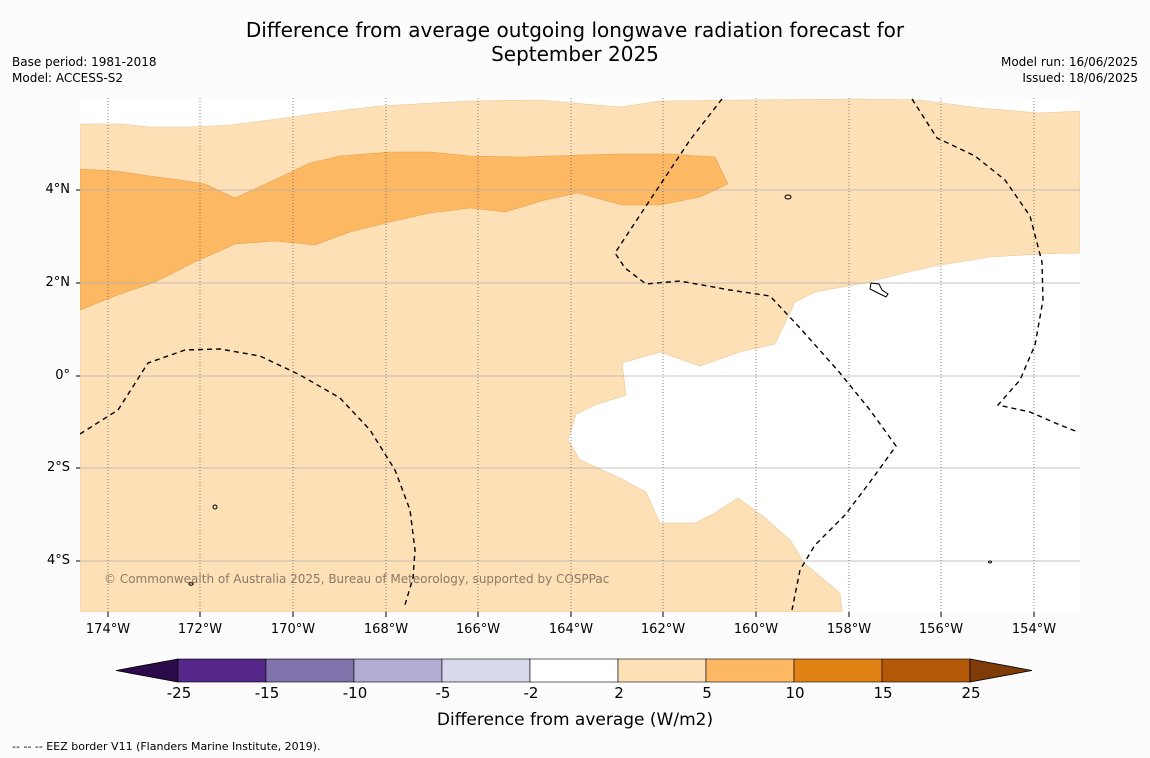 The height and width of the screenshot is (758, 1150). Describe the element at coordinates (1080, 78) in the screenshot. I see `issued-date: Issued: 18/06/2025` at that location.